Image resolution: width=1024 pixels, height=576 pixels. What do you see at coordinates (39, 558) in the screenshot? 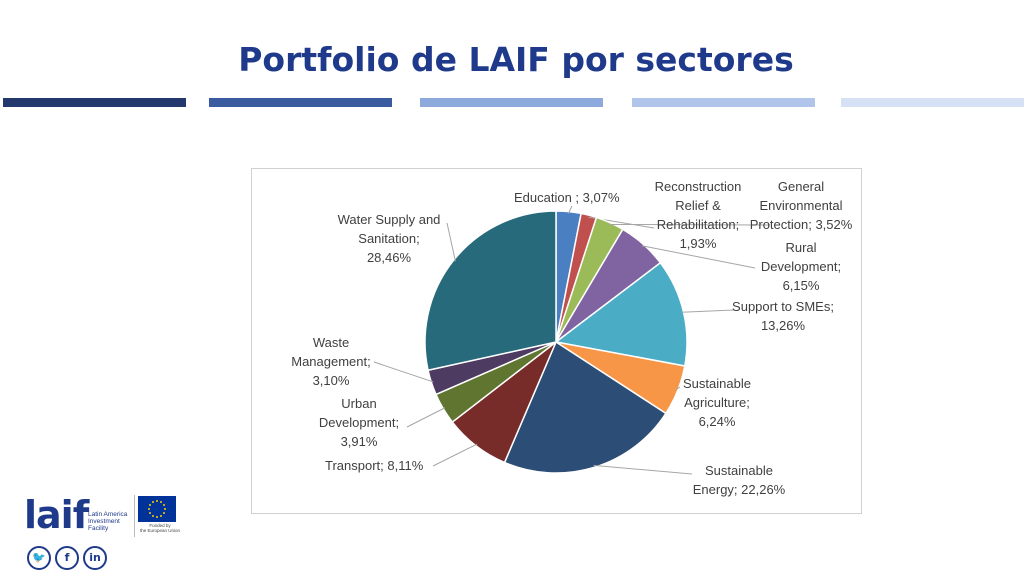
I see `twitter-icon: 🐦` at bounding box center [39, 558].